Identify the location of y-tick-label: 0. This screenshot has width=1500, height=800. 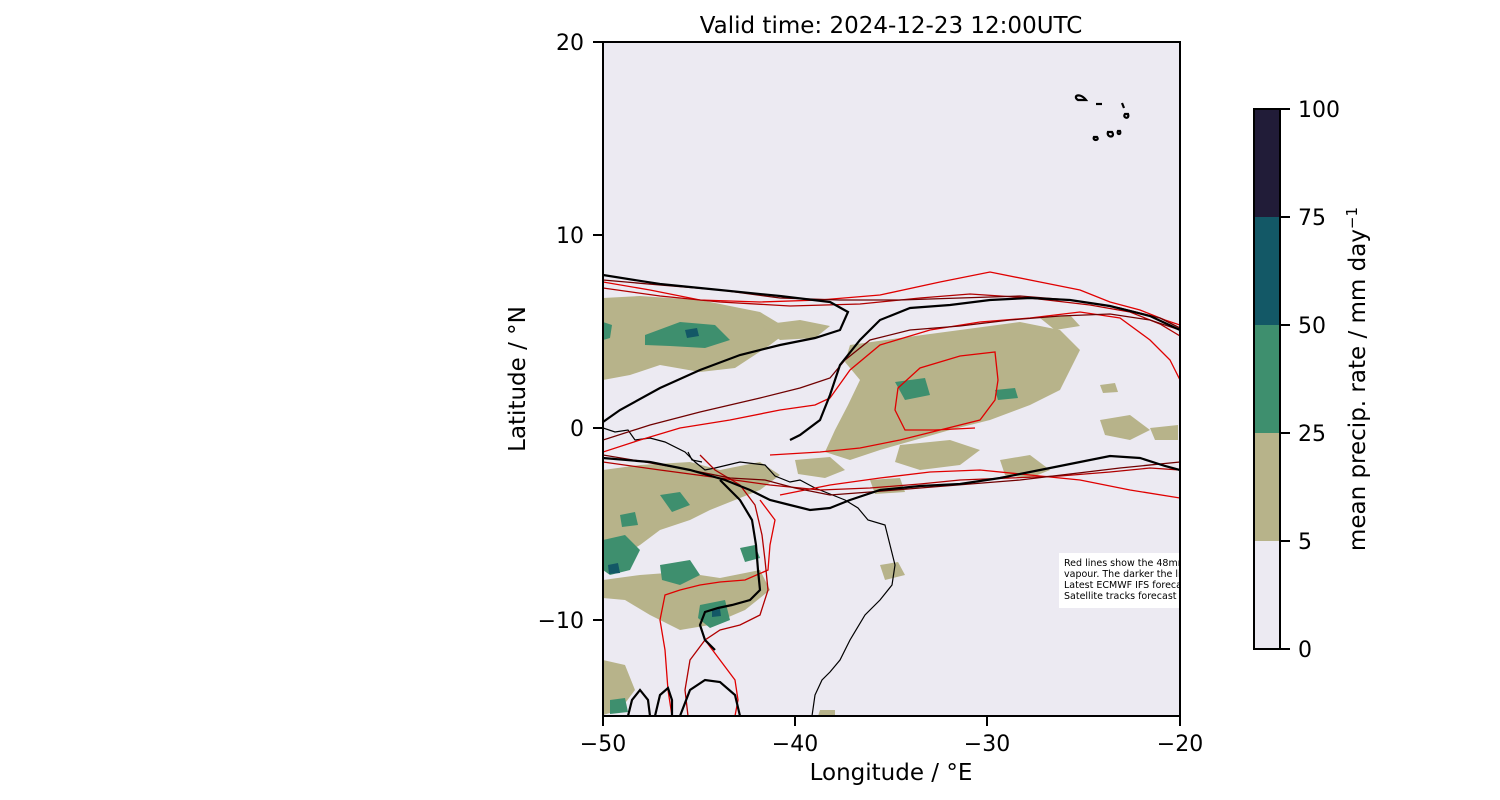
(577, 429).